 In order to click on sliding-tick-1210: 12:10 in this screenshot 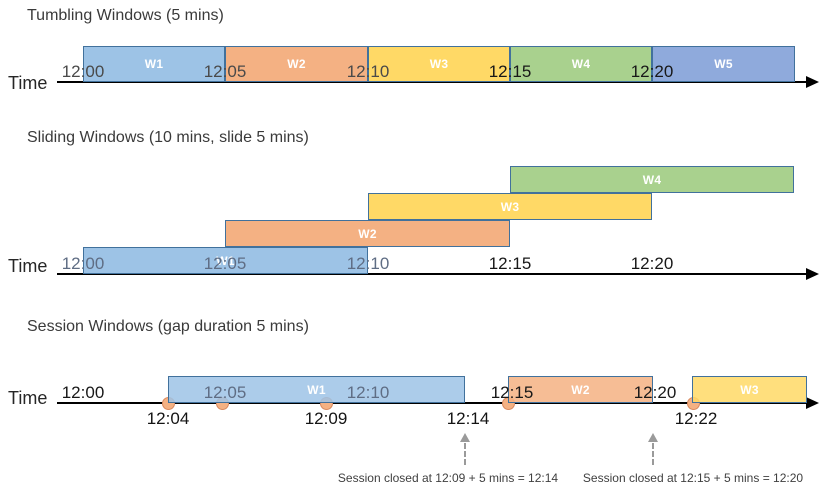, I will do `click(368, 263)`.